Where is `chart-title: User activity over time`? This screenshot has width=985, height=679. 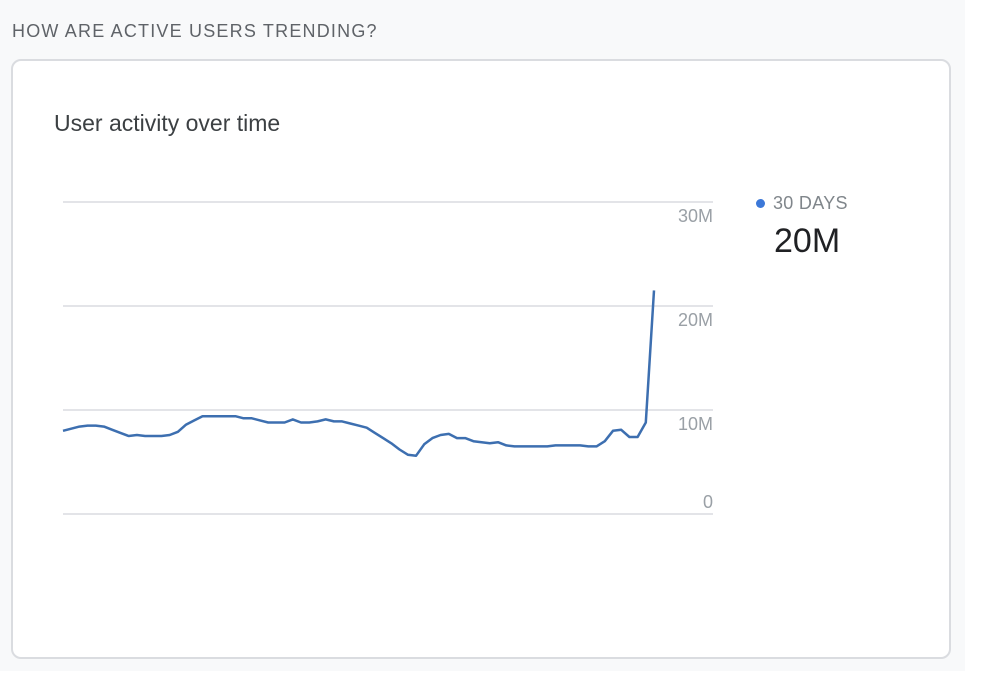 chart-title: User activity over time is located at coordinates (167, 123).